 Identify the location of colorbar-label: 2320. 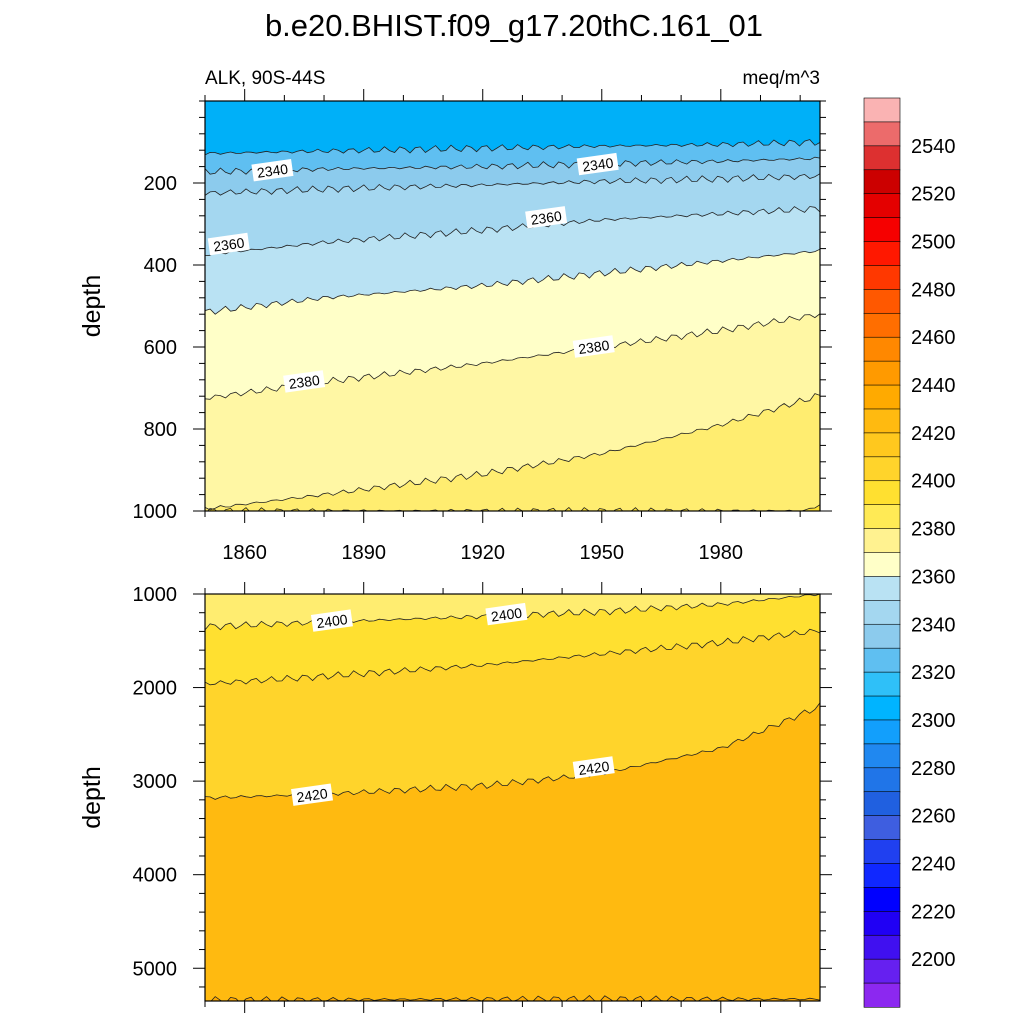
(933, 673).